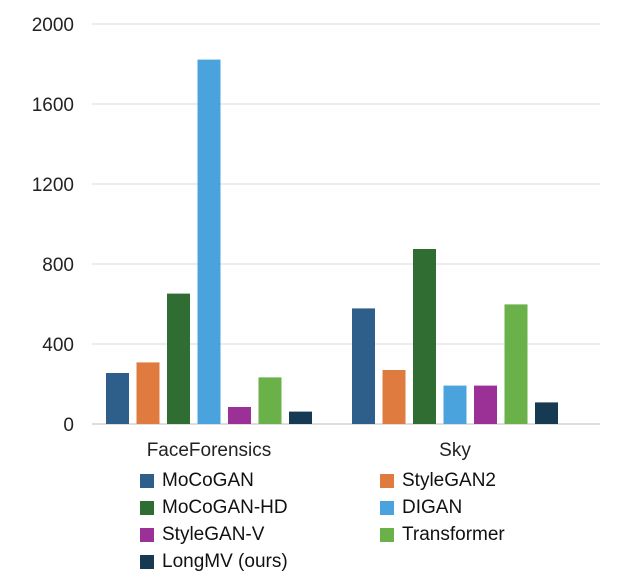  I want to click on legend-item: StyleGAN-V, so click(260, 535).